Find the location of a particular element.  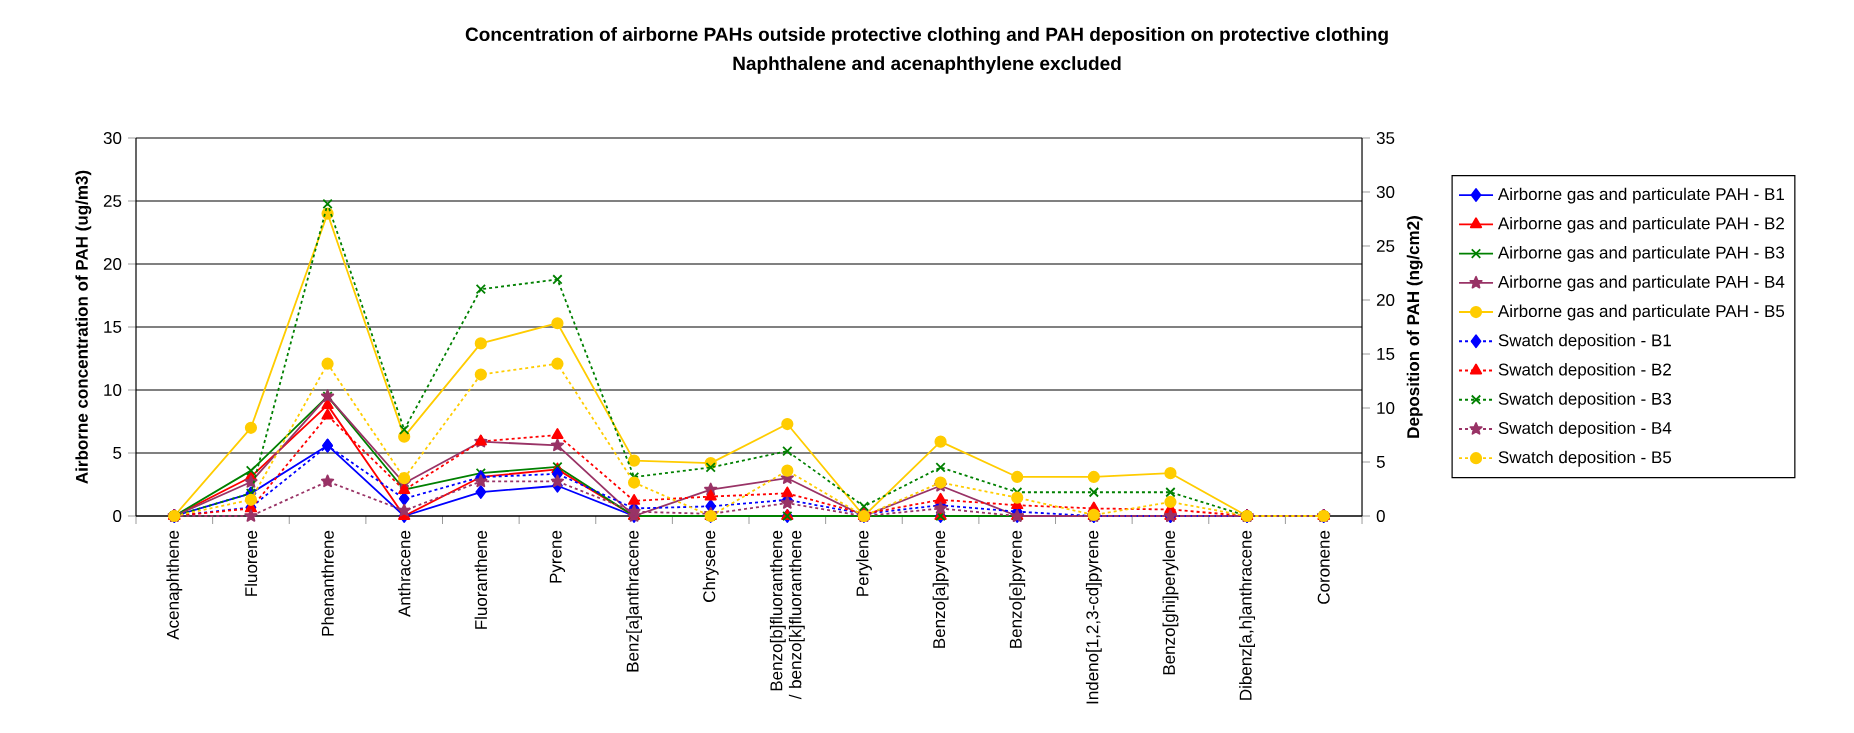

x-tick-label: Benzo[a]pyrene is located at coordinates (940, 589).